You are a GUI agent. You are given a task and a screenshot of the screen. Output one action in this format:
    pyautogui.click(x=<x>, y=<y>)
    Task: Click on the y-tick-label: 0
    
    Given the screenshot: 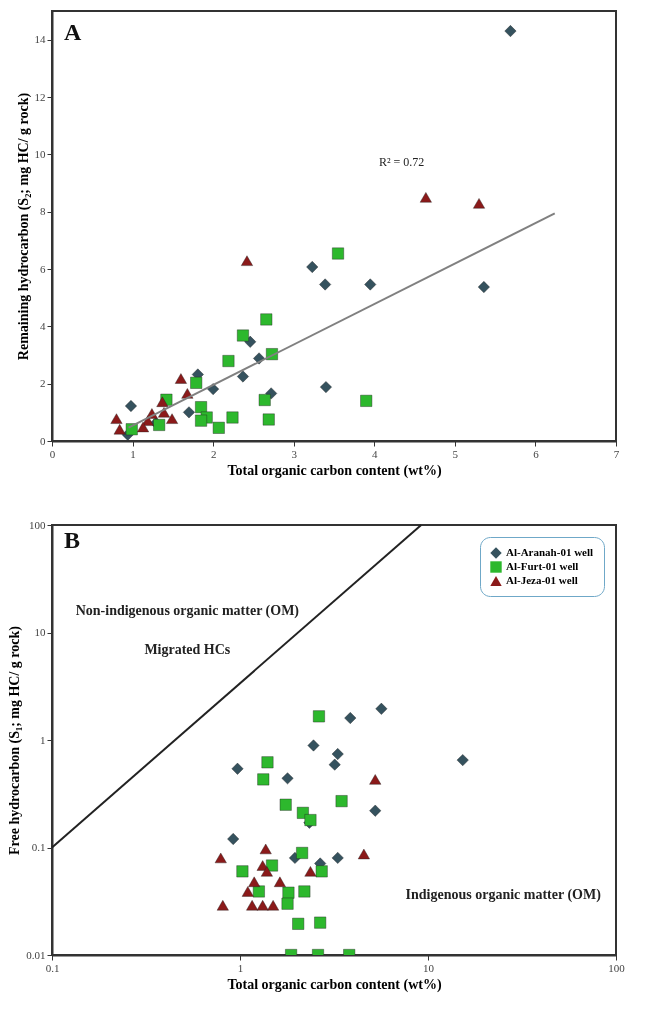 What is the action you would take?
    pyautogui.click(x=43, y=440)
    